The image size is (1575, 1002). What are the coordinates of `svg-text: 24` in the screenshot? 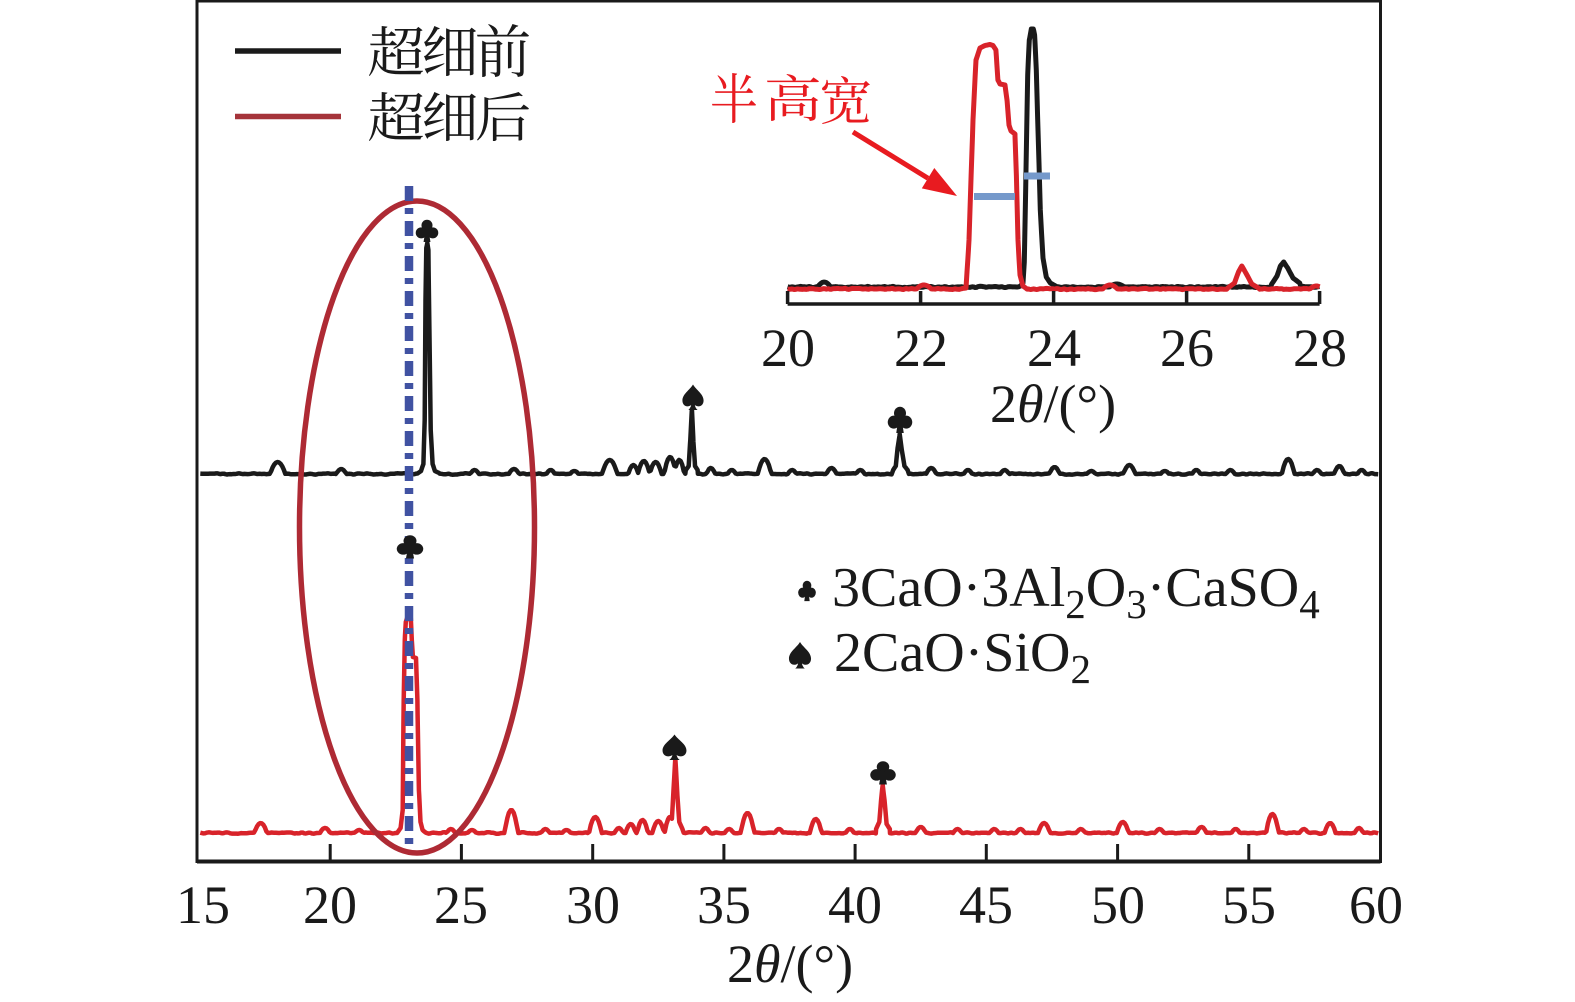 It's located at (1054, 348).